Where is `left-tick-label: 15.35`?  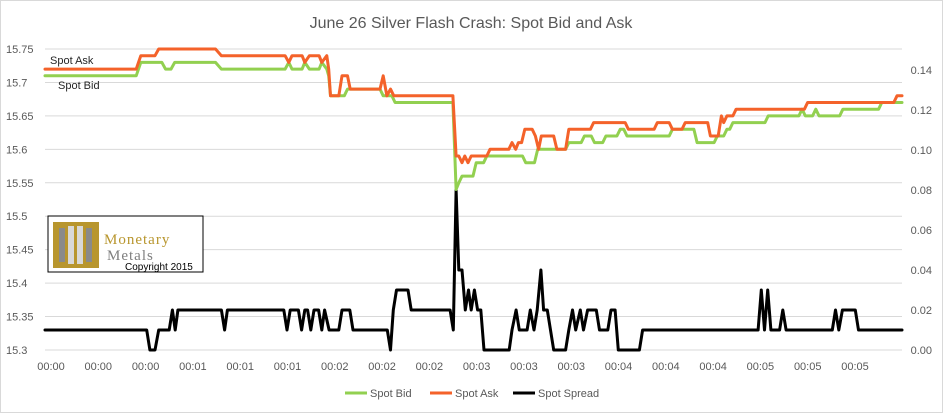 left-tick-label: 15.35 is located at coordinates (20, 318).